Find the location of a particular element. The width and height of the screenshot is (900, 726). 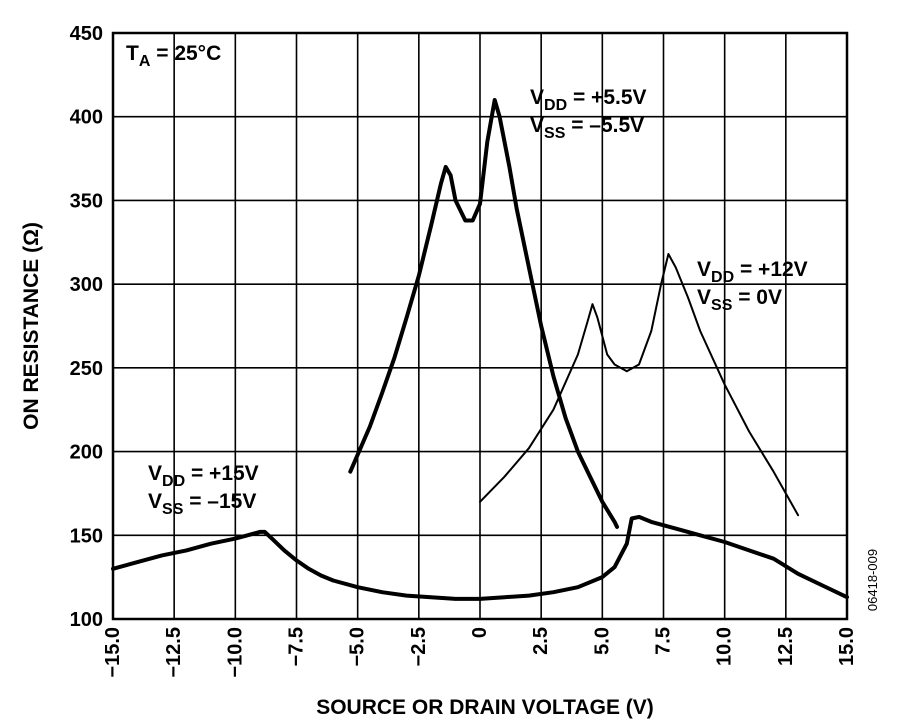

x-tick-label: 5.0 is located at coordinates (602, 641).